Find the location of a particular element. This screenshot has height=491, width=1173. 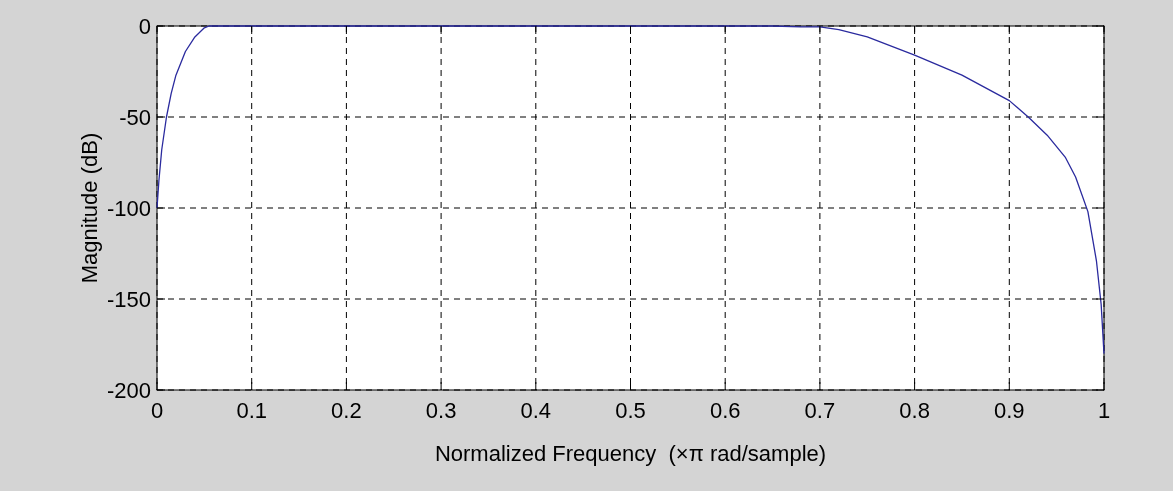

x-tick-label: 0.4 is located at coordinates (536, 410).